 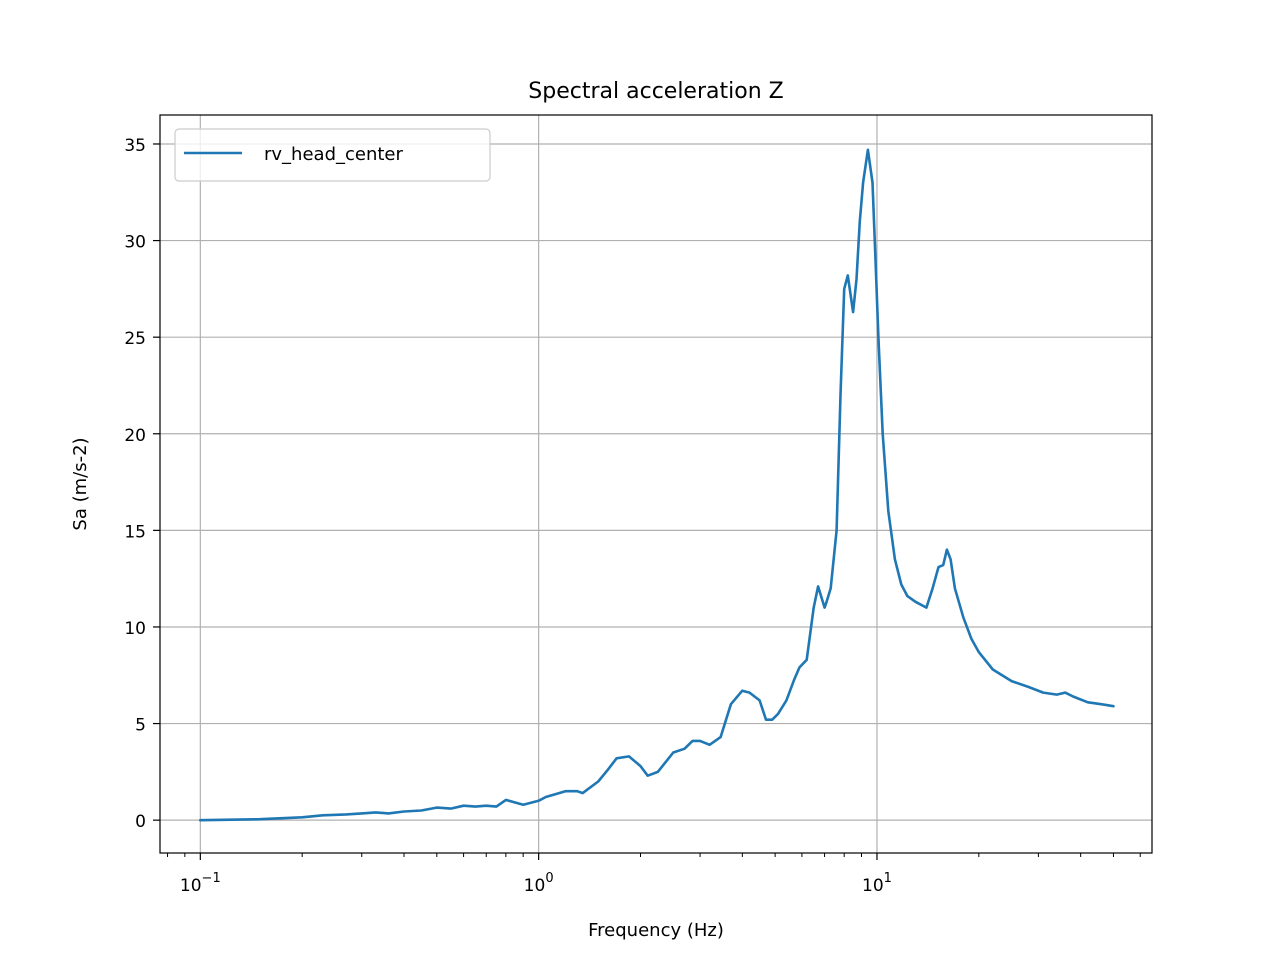 What do you see at coordinates (135, 532) in the screenshot?
I see `y-tick-label: 15` at bounding box center [135, 532].